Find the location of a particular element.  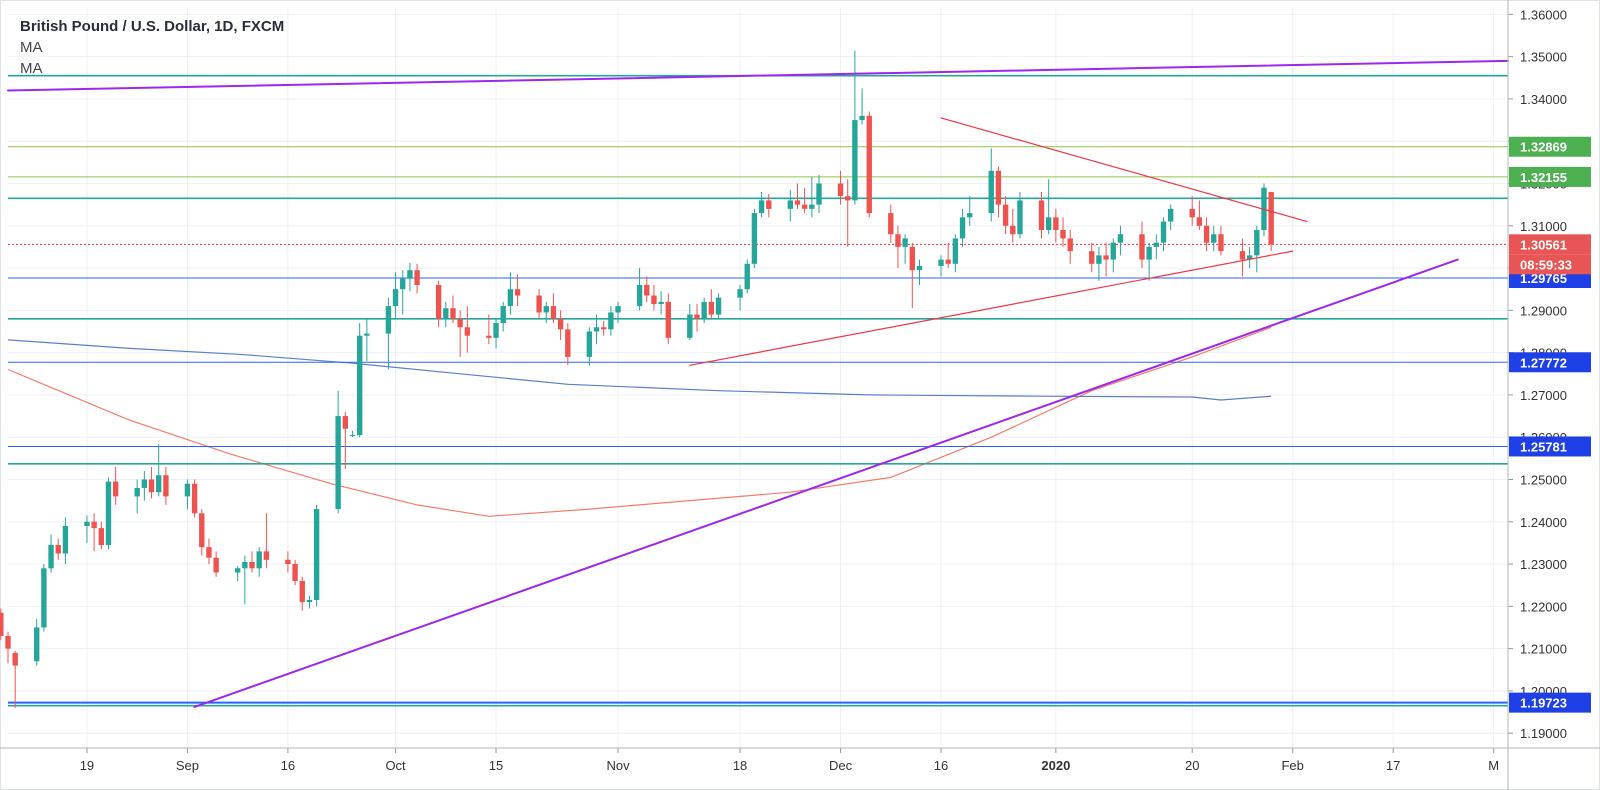

y-tick-label: 1.29000 is located at coordinates (1543, 310).